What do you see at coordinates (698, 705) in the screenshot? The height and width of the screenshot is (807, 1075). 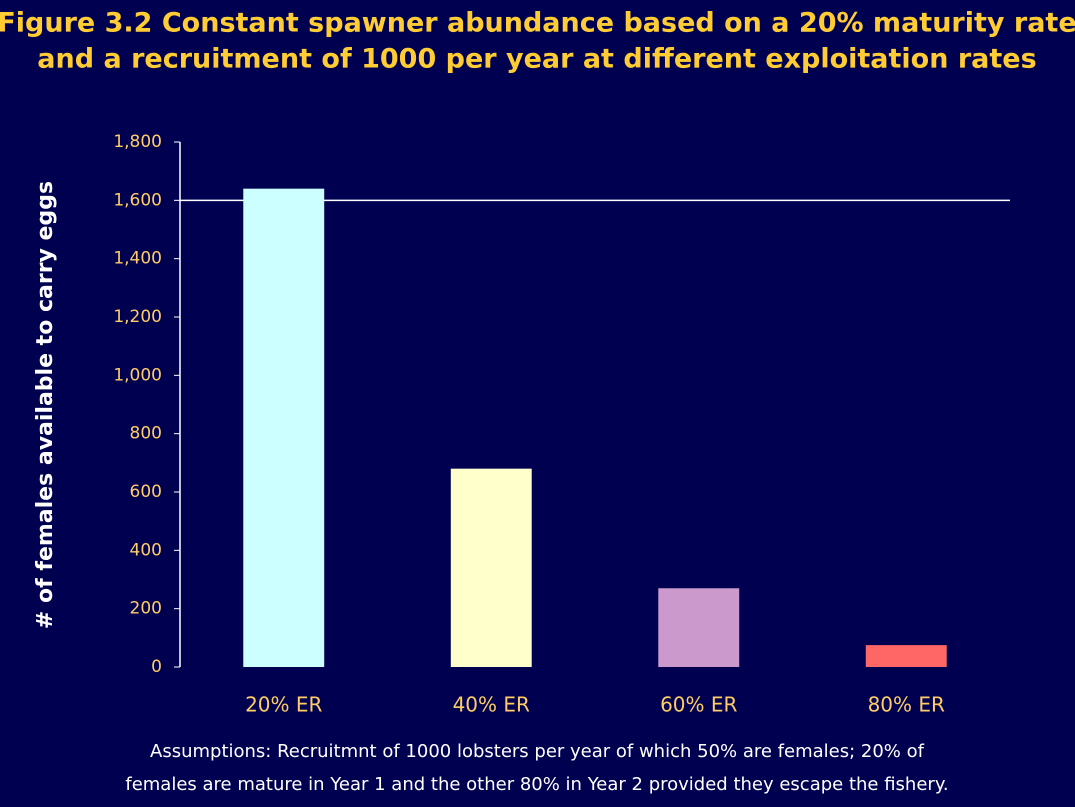 I see `x-tick-label: 60% ER` at bounding box center [698, 705].